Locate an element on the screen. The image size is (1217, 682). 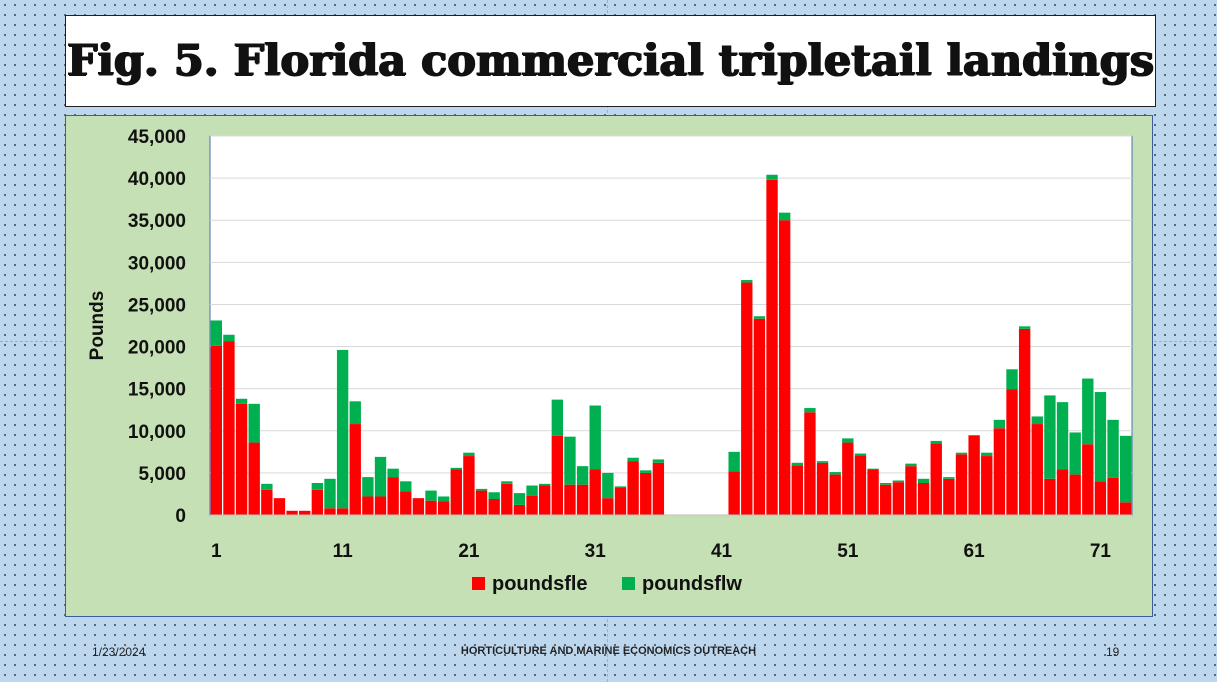
legend-poundsfle-swatch is located at coordinates (478, 583).